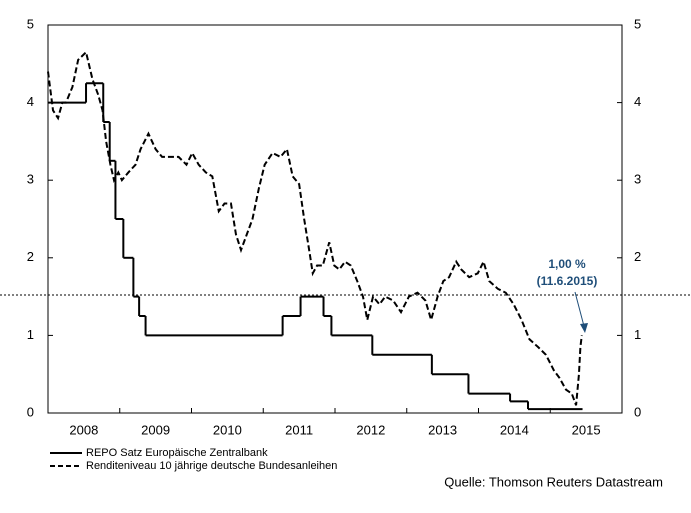 The width and height of the screenshot is (691, 513). Describe the element at coordinates (637, 23) in the screenshot. I see `y2-tick-label: 5` at that location.